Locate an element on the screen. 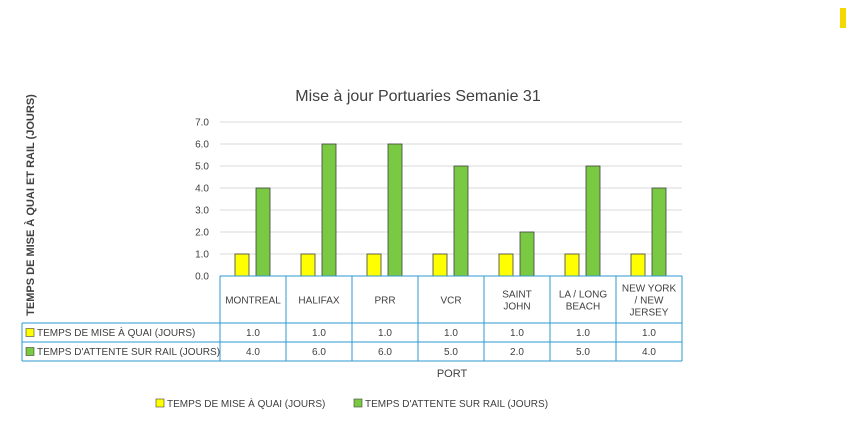  y-axis-label: TEMPS DE MISE À QUAI ET RAIL (JOURS) is located at coordinates (30, 205).